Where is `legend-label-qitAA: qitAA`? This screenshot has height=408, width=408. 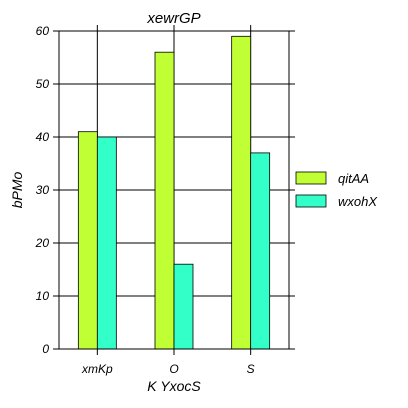 legend-label-qitAA: qitAA is located at coordinates (353, 178).